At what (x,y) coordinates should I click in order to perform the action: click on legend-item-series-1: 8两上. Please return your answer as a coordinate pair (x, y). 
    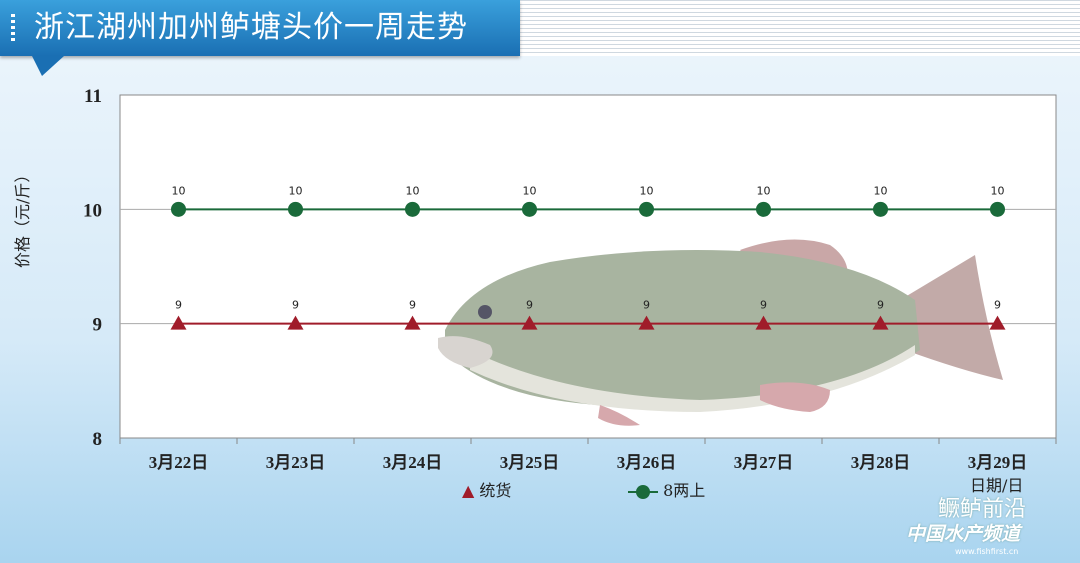
    Looking at the image, I should click on (666, 491).